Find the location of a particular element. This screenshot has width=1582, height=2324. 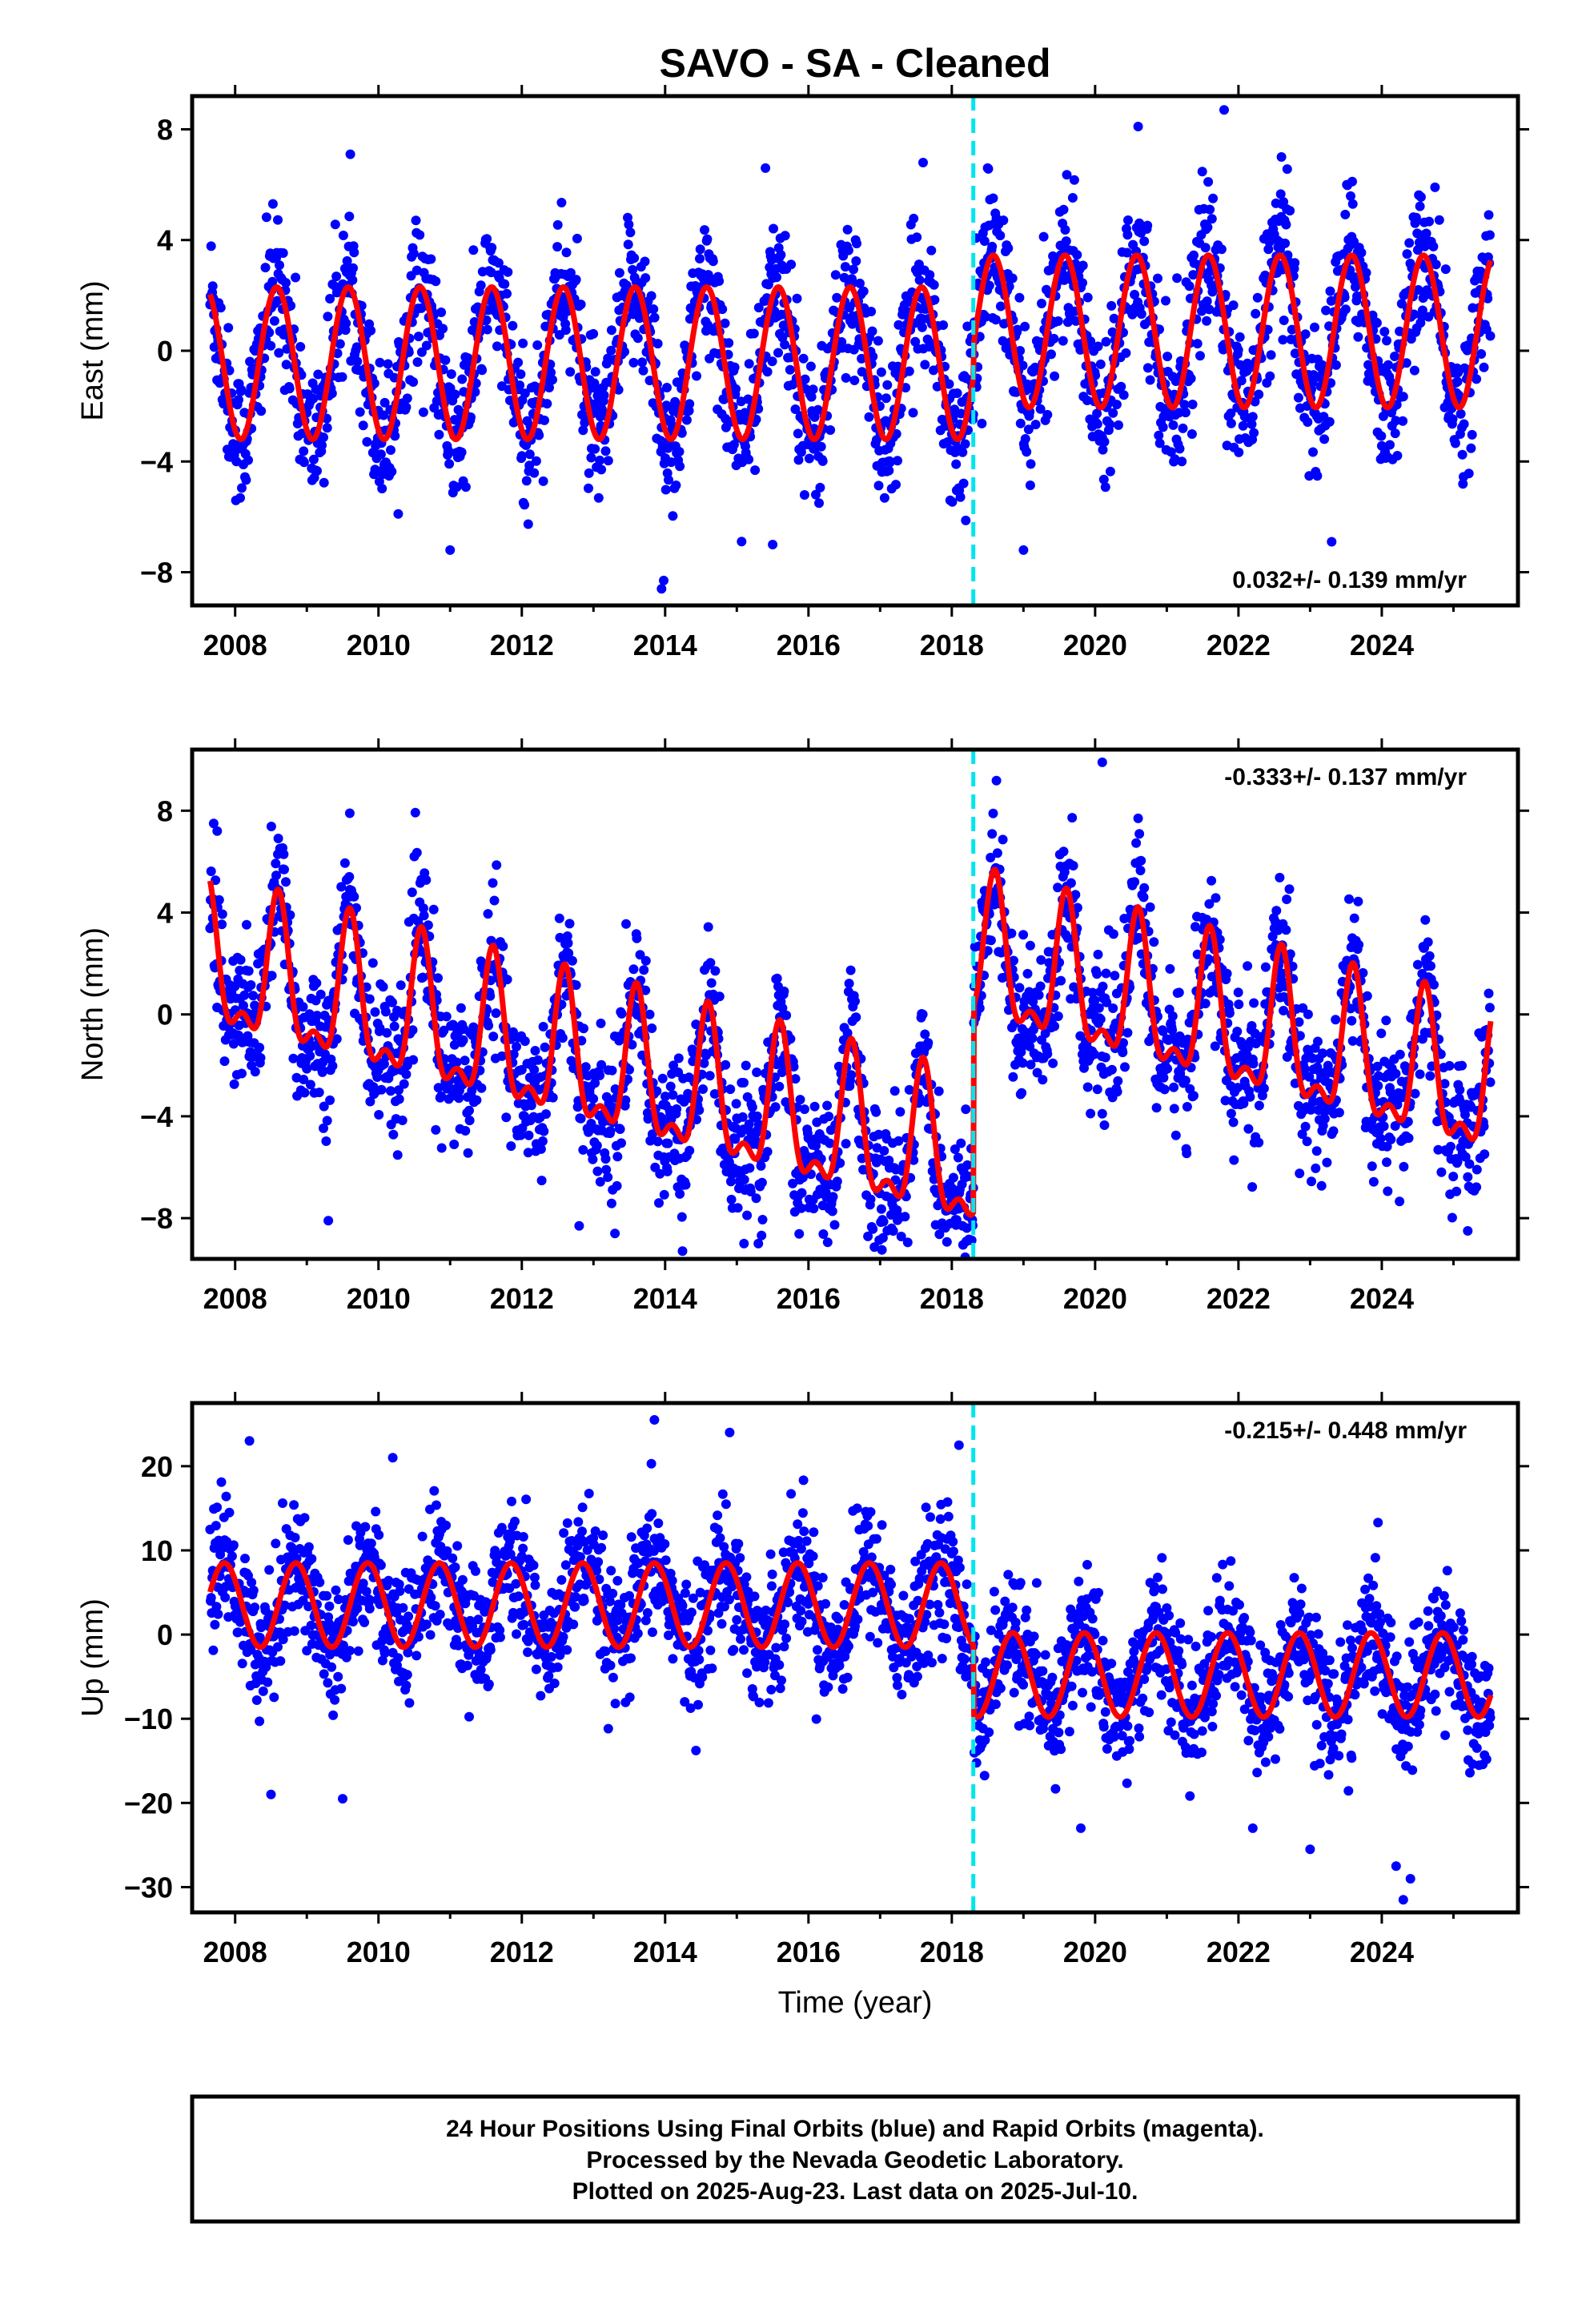

north-x-tick-label: 2020 is located at coordinates (1095, 1298).